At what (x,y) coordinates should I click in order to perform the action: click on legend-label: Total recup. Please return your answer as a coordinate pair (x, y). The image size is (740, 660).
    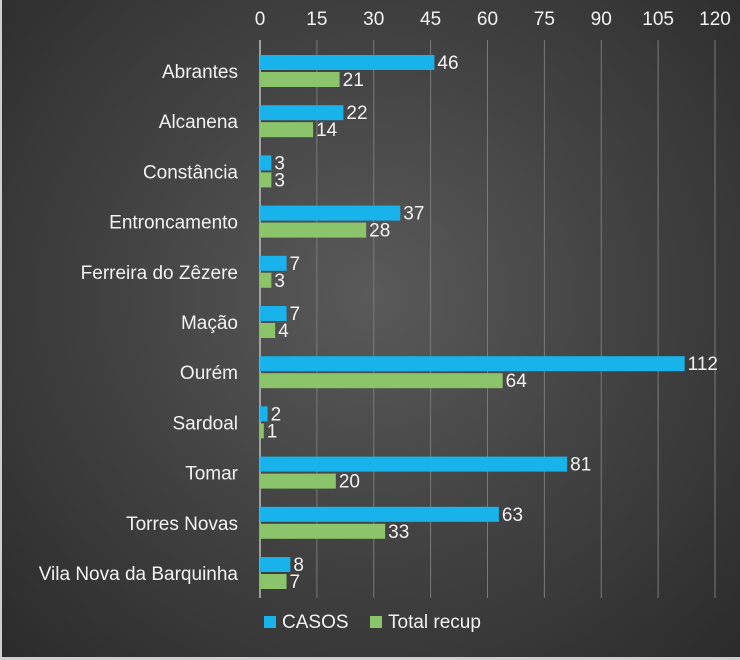
    Looking at the image, I should click on (434, 622).